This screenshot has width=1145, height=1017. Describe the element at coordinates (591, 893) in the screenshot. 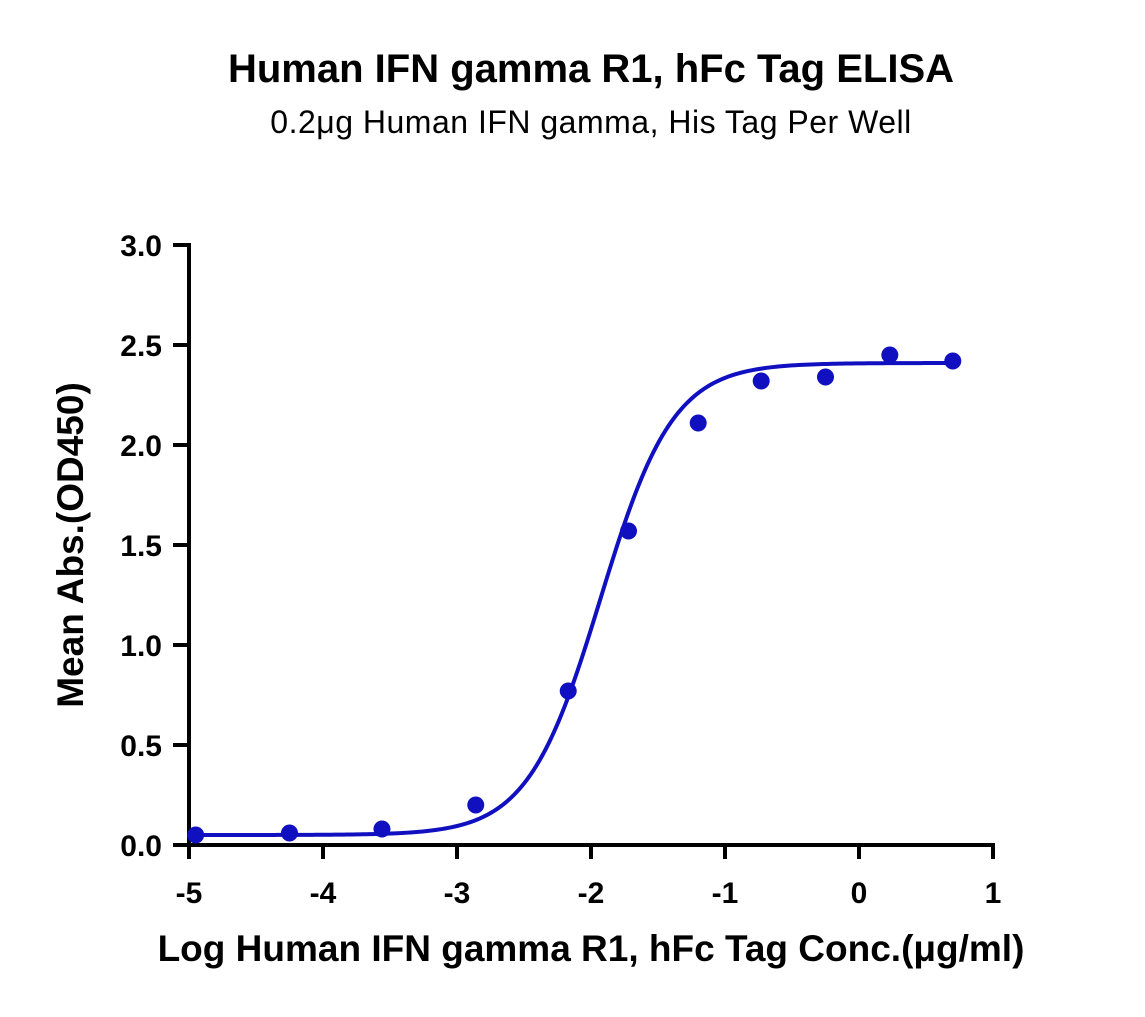

I see `x-tick-label: -2` at that location.